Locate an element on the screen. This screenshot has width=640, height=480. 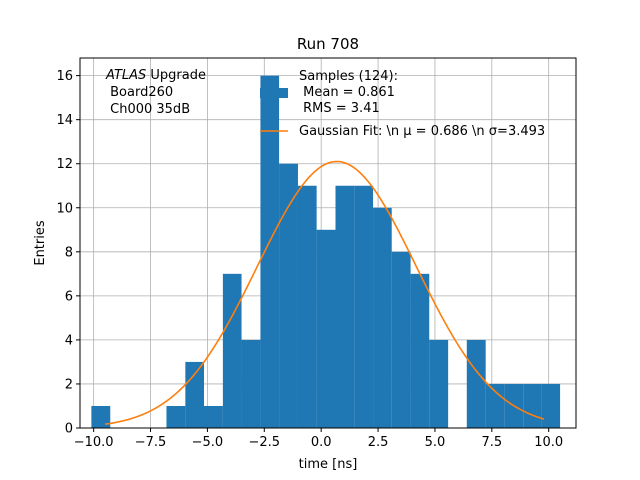
y-tick-label-5: 10 is located at coordinates (64, 208).